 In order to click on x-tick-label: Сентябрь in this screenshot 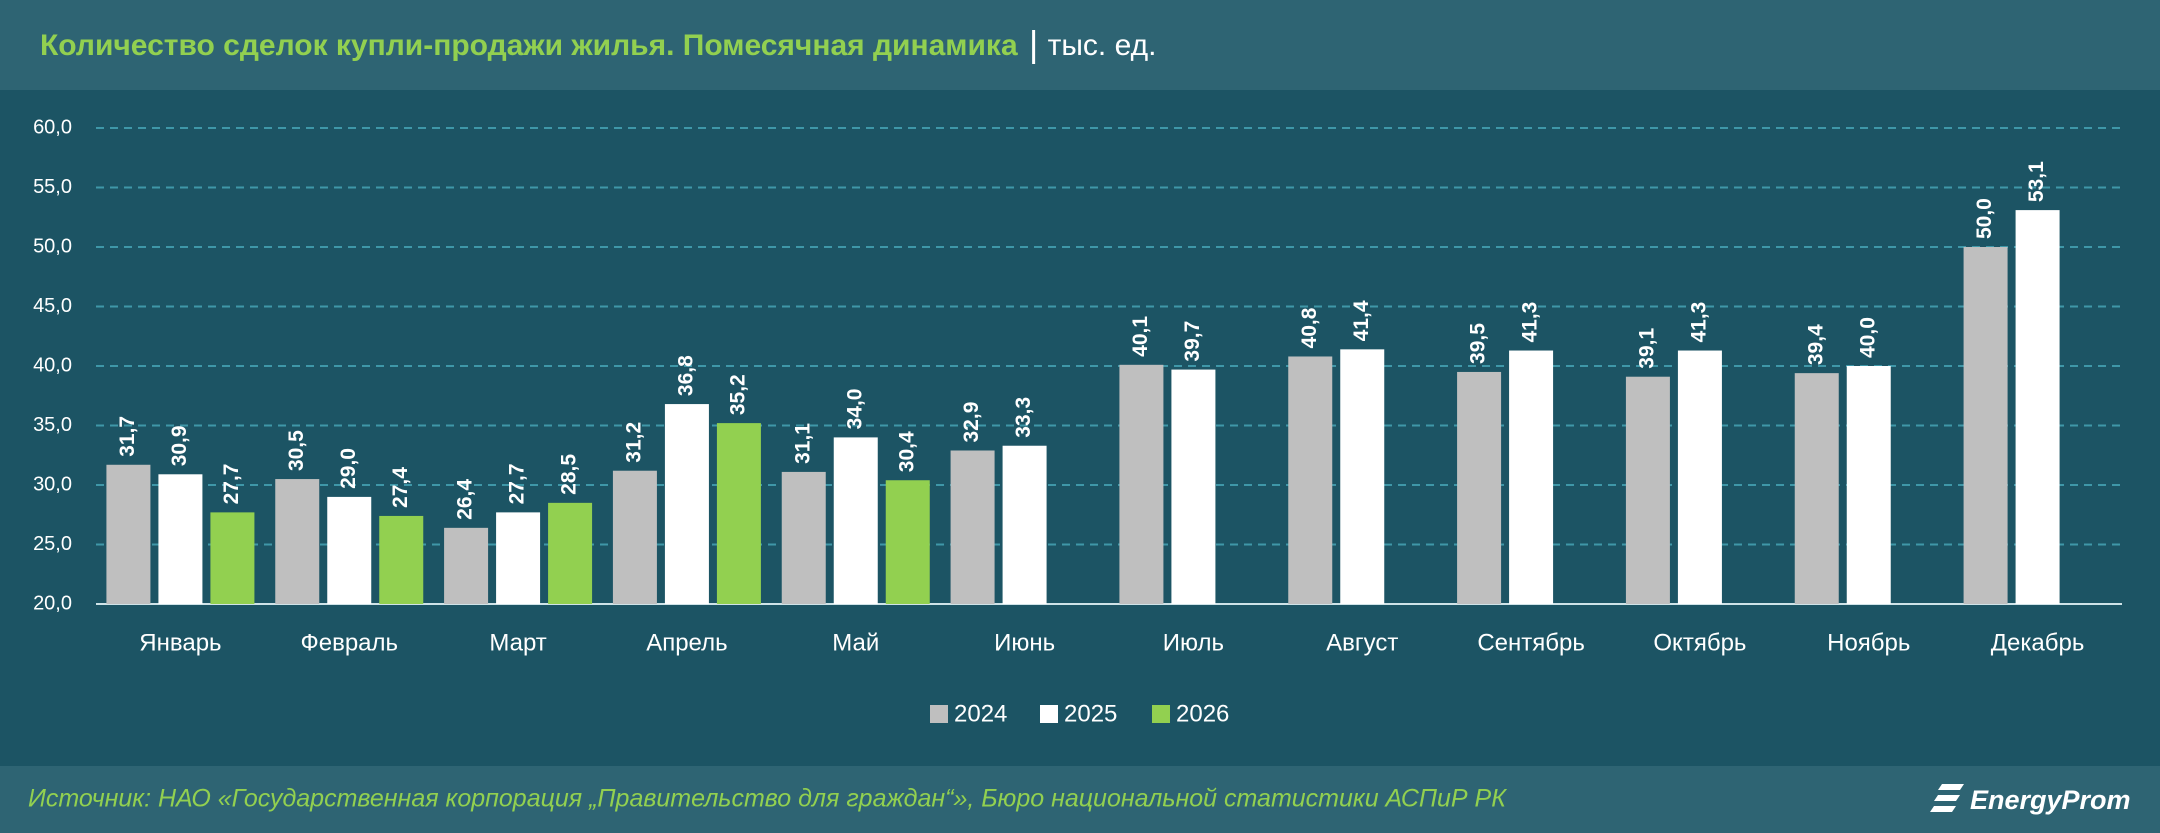, I will do `click(1531, 642)`.